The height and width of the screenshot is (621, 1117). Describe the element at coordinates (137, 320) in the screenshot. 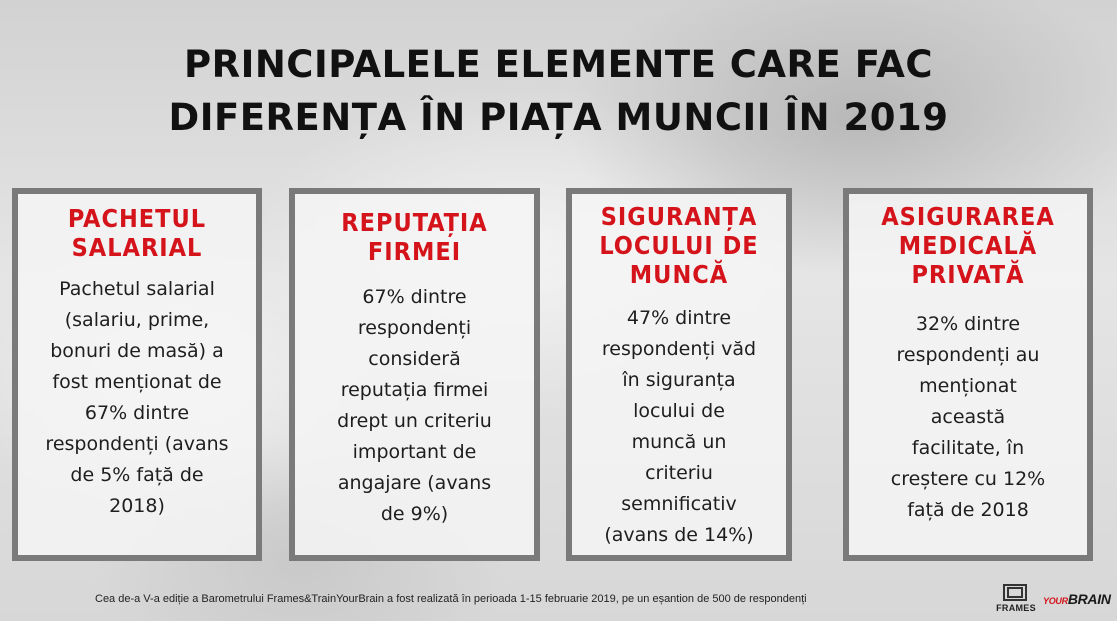

I see `card-body-line: (salariu, prime,` at that location.